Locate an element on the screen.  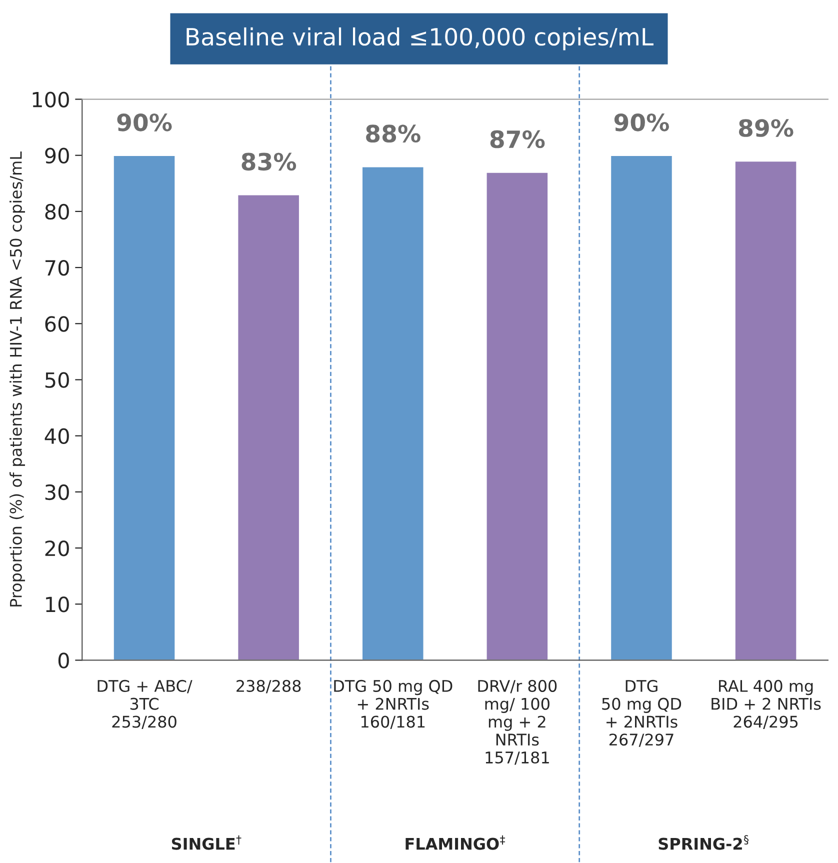
y-tick-label: 50 is located at coordinates (57, 380).